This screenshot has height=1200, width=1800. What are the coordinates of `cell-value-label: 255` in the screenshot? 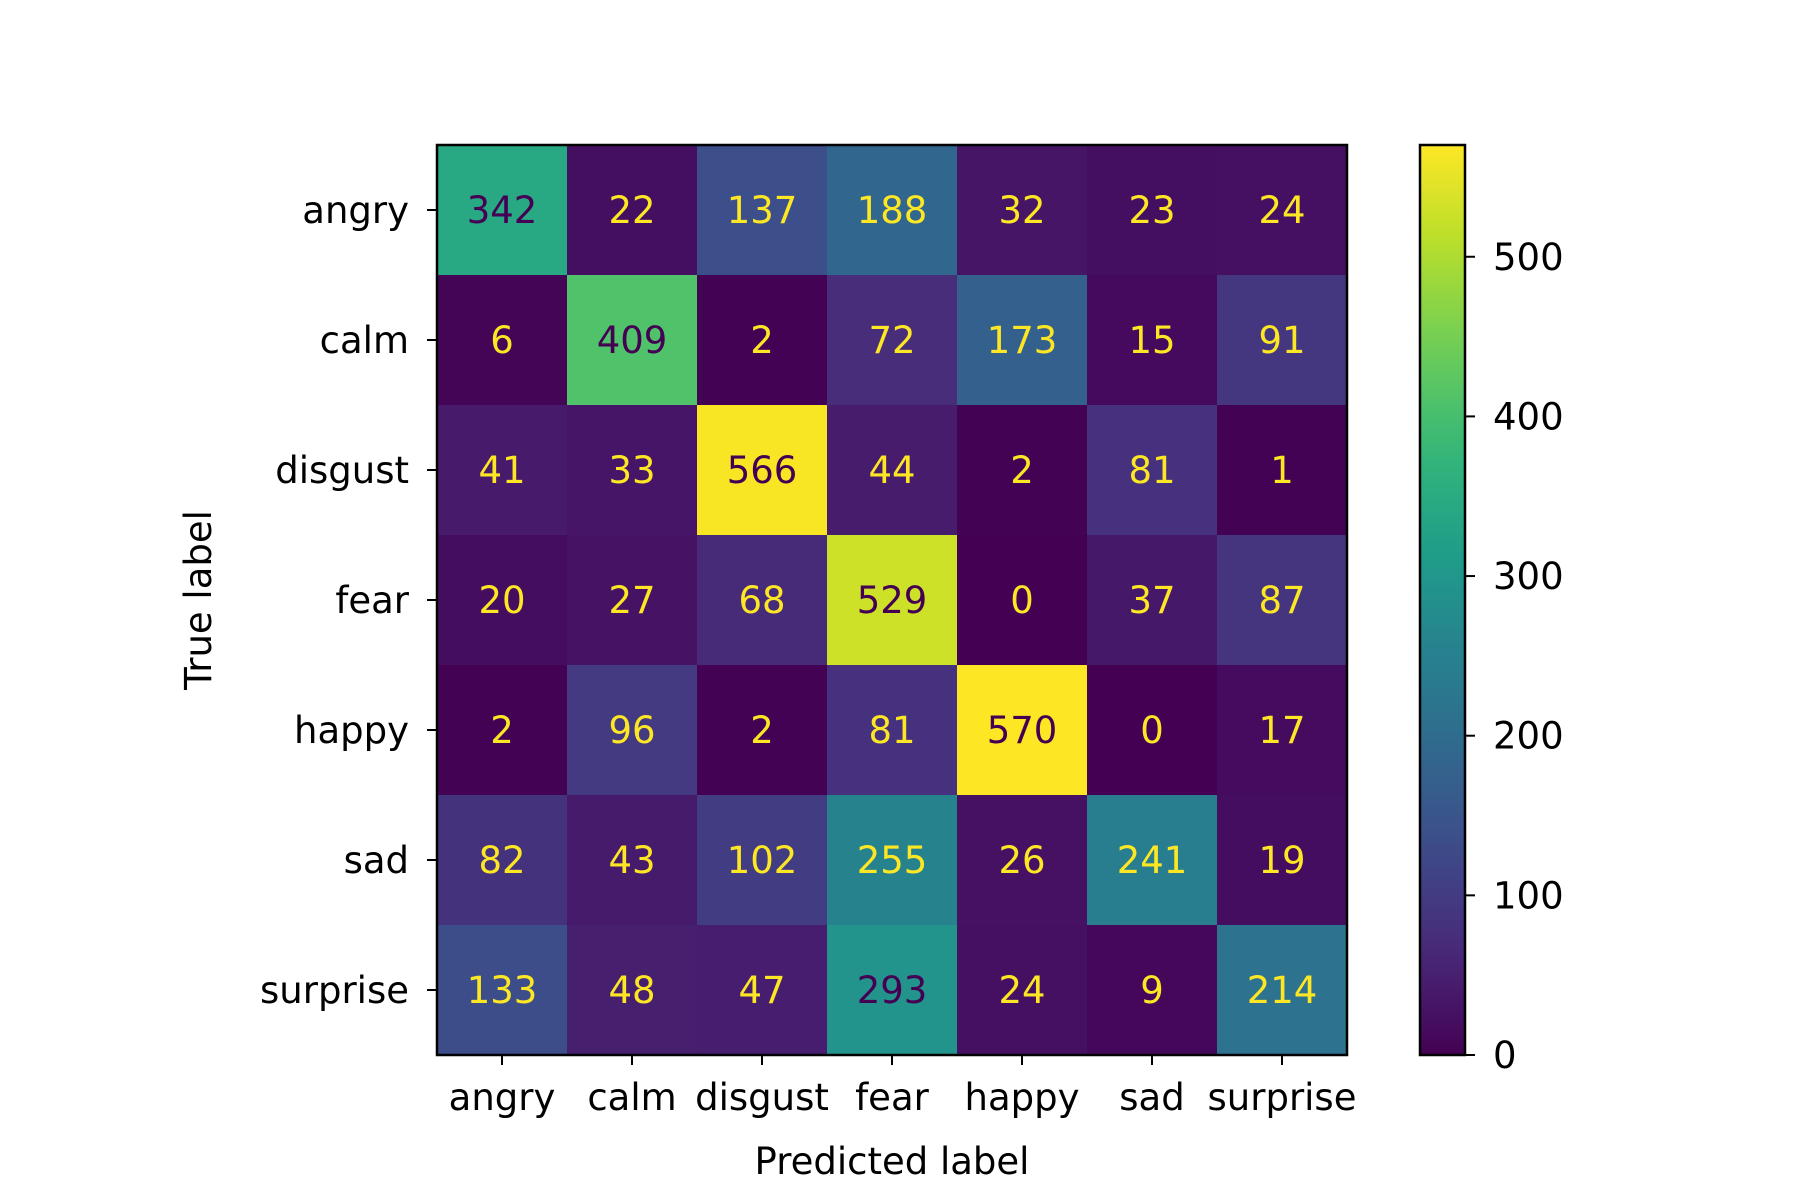 It's located at (892, 860).